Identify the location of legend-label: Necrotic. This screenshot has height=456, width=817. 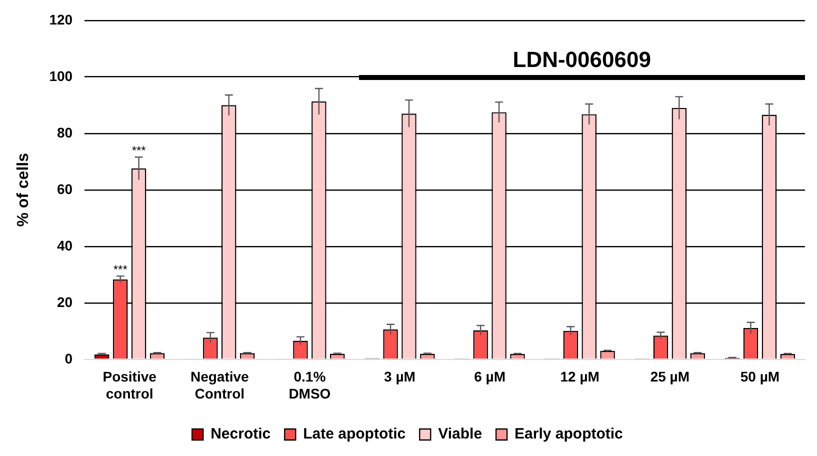
(240, 434).